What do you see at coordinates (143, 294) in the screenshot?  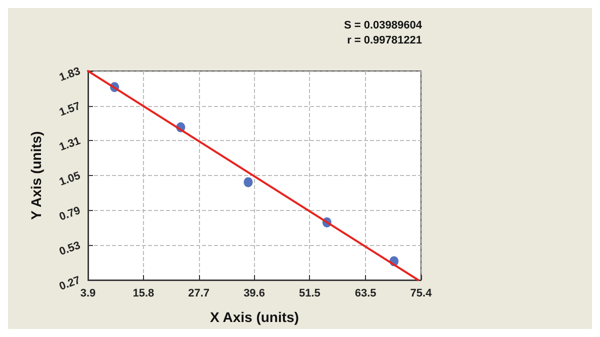 I see `x-tick-label: 15.8` at bounding box center [143, 294].